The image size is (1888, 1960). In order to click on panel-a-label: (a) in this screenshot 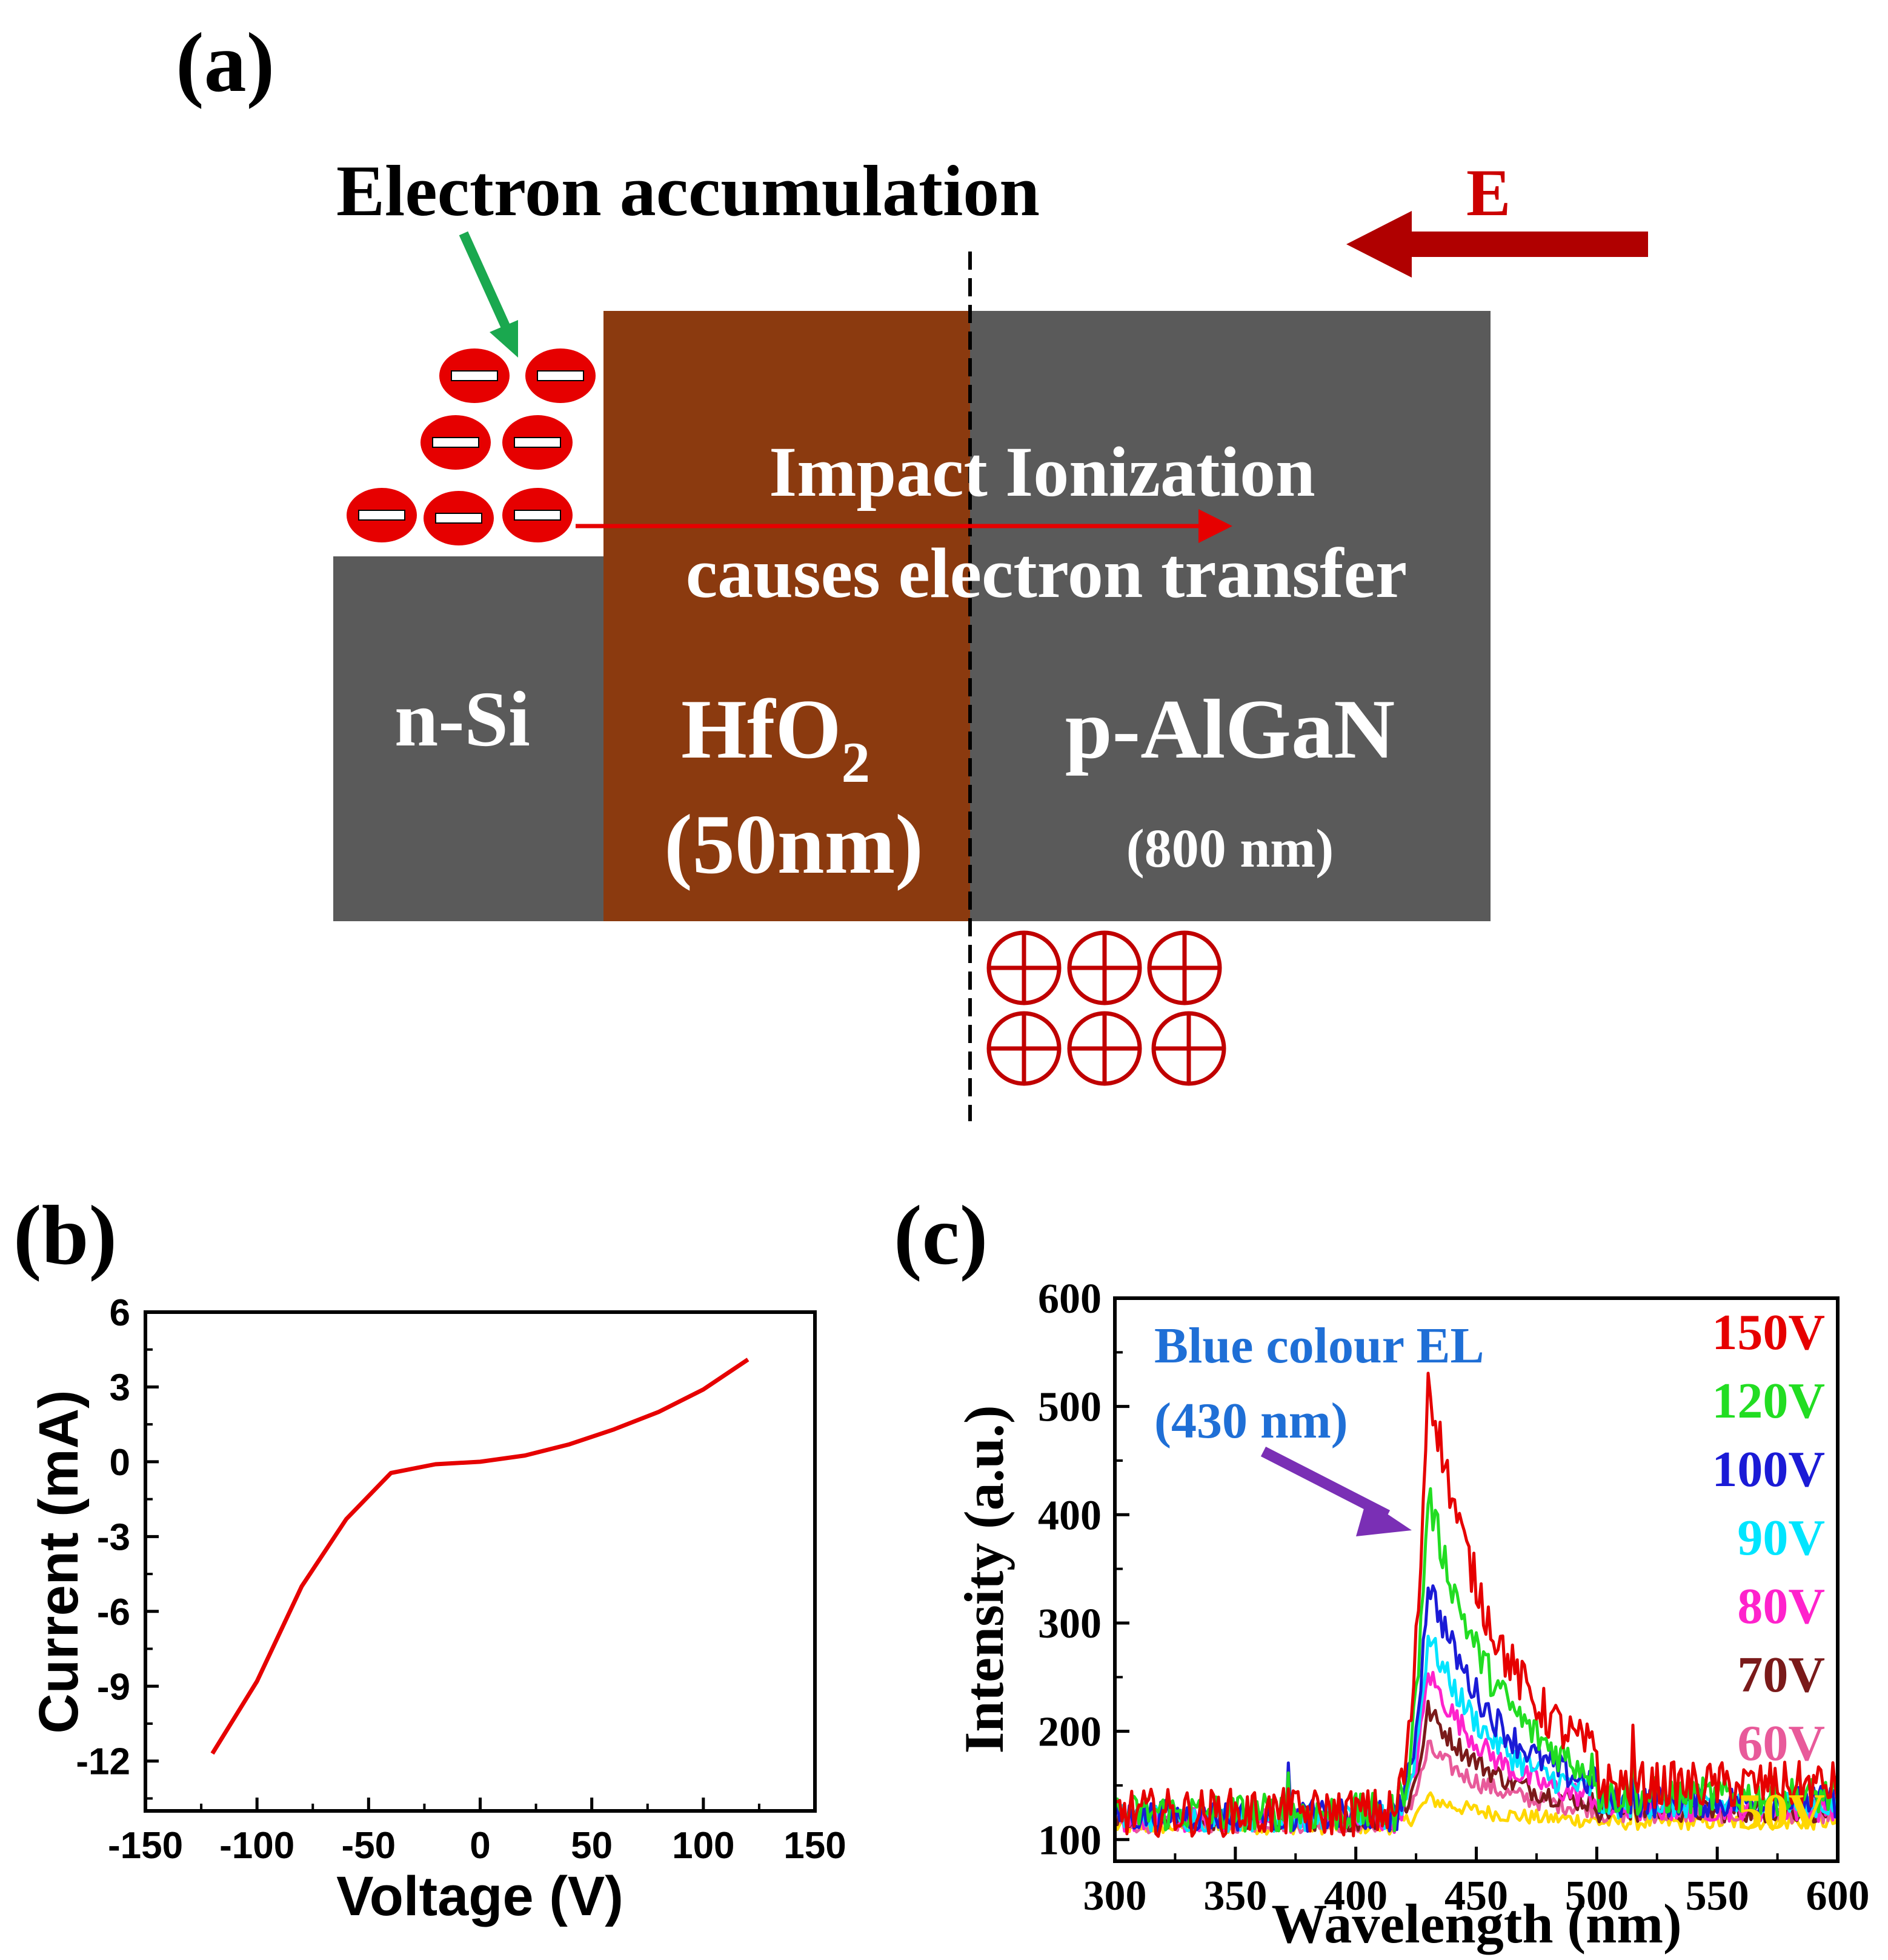, I will do `click(225, 63)`.